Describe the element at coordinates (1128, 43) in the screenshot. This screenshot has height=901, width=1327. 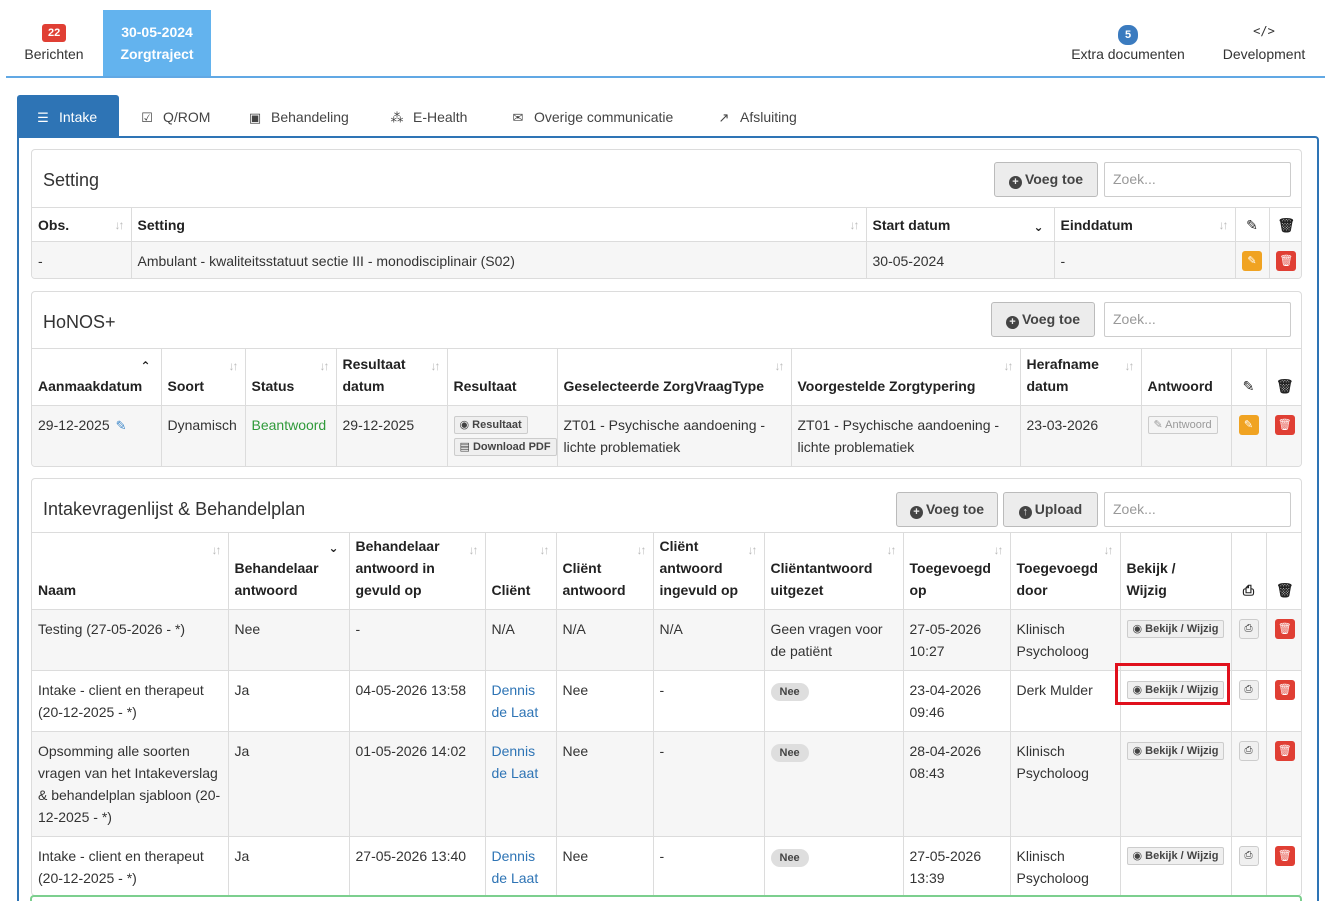
I see `extra-documenten-button: 5 Extra documenten` at that location.